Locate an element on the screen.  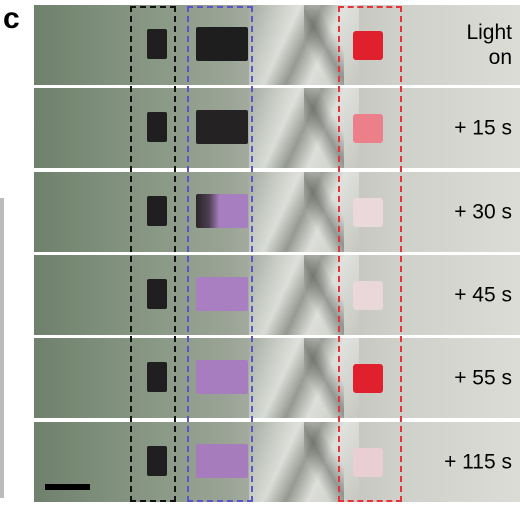
adjacent-panel-edge is located at coordinates (2, 348).